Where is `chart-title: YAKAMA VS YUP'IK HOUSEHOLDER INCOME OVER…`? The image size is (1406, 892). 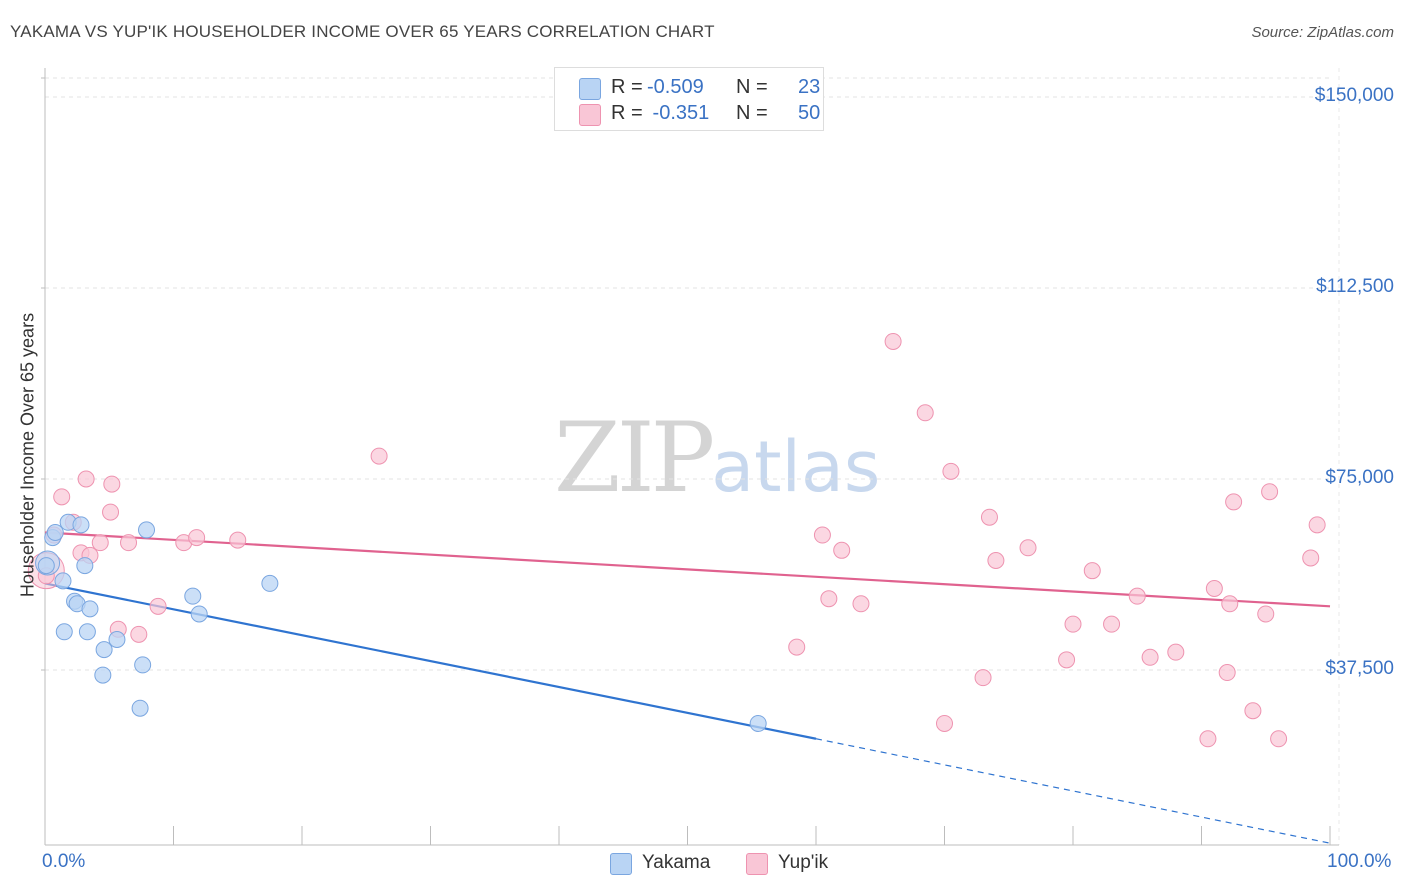
chart-title: YAKAMA VS YUP'IK HOUSEHOLDER INCOME OVER… is located at coordinates (362, 31).